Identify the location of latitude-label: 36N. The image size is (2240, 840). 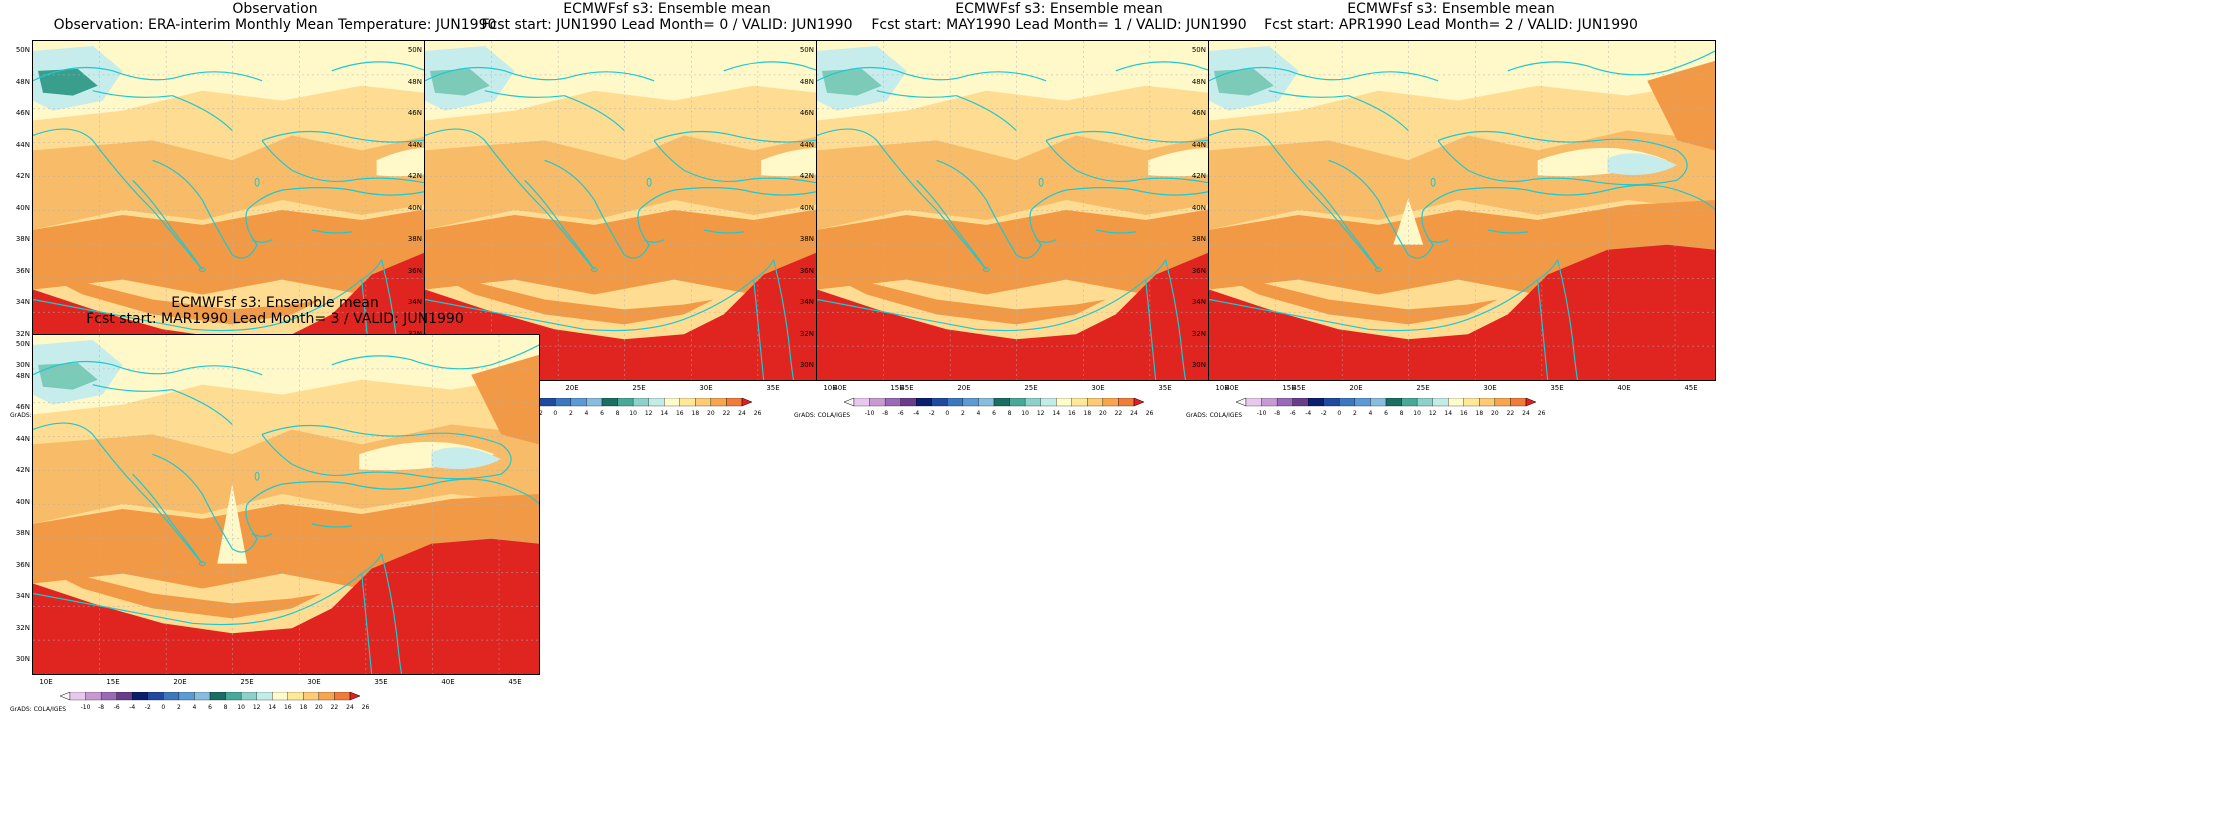
(22, 270).